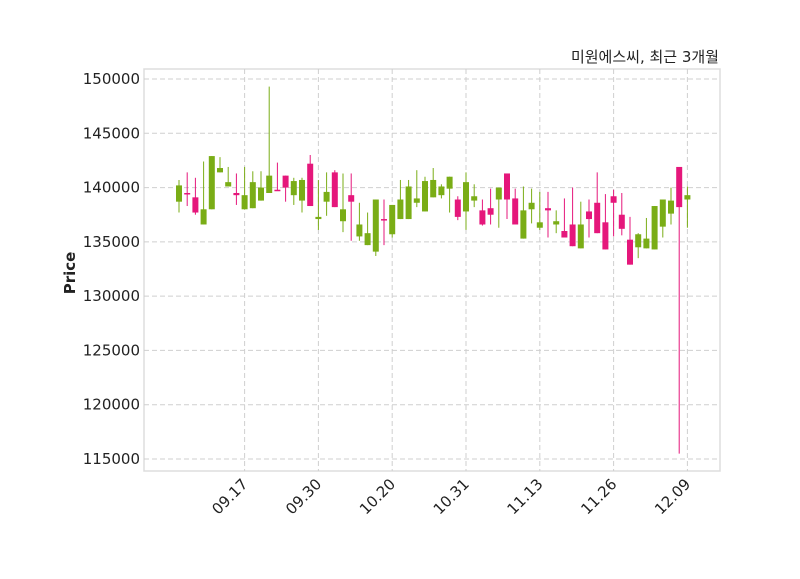 The height and width of the screenshot is (579, 800). What do you see at coordinates (111, 242) in the screenshot?
I see `y-tick-label: 135000` at bounding box center [111, 242].